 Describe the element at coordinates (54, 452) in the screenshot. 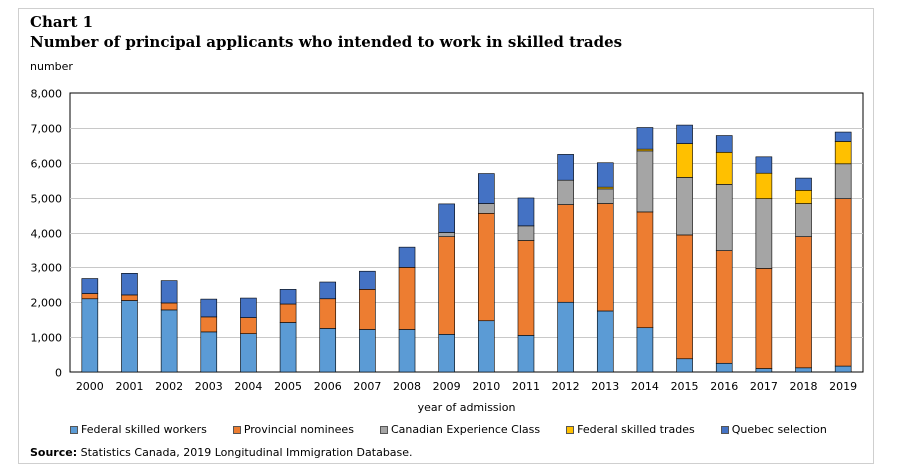

I see `source-label: Source:` at that location.